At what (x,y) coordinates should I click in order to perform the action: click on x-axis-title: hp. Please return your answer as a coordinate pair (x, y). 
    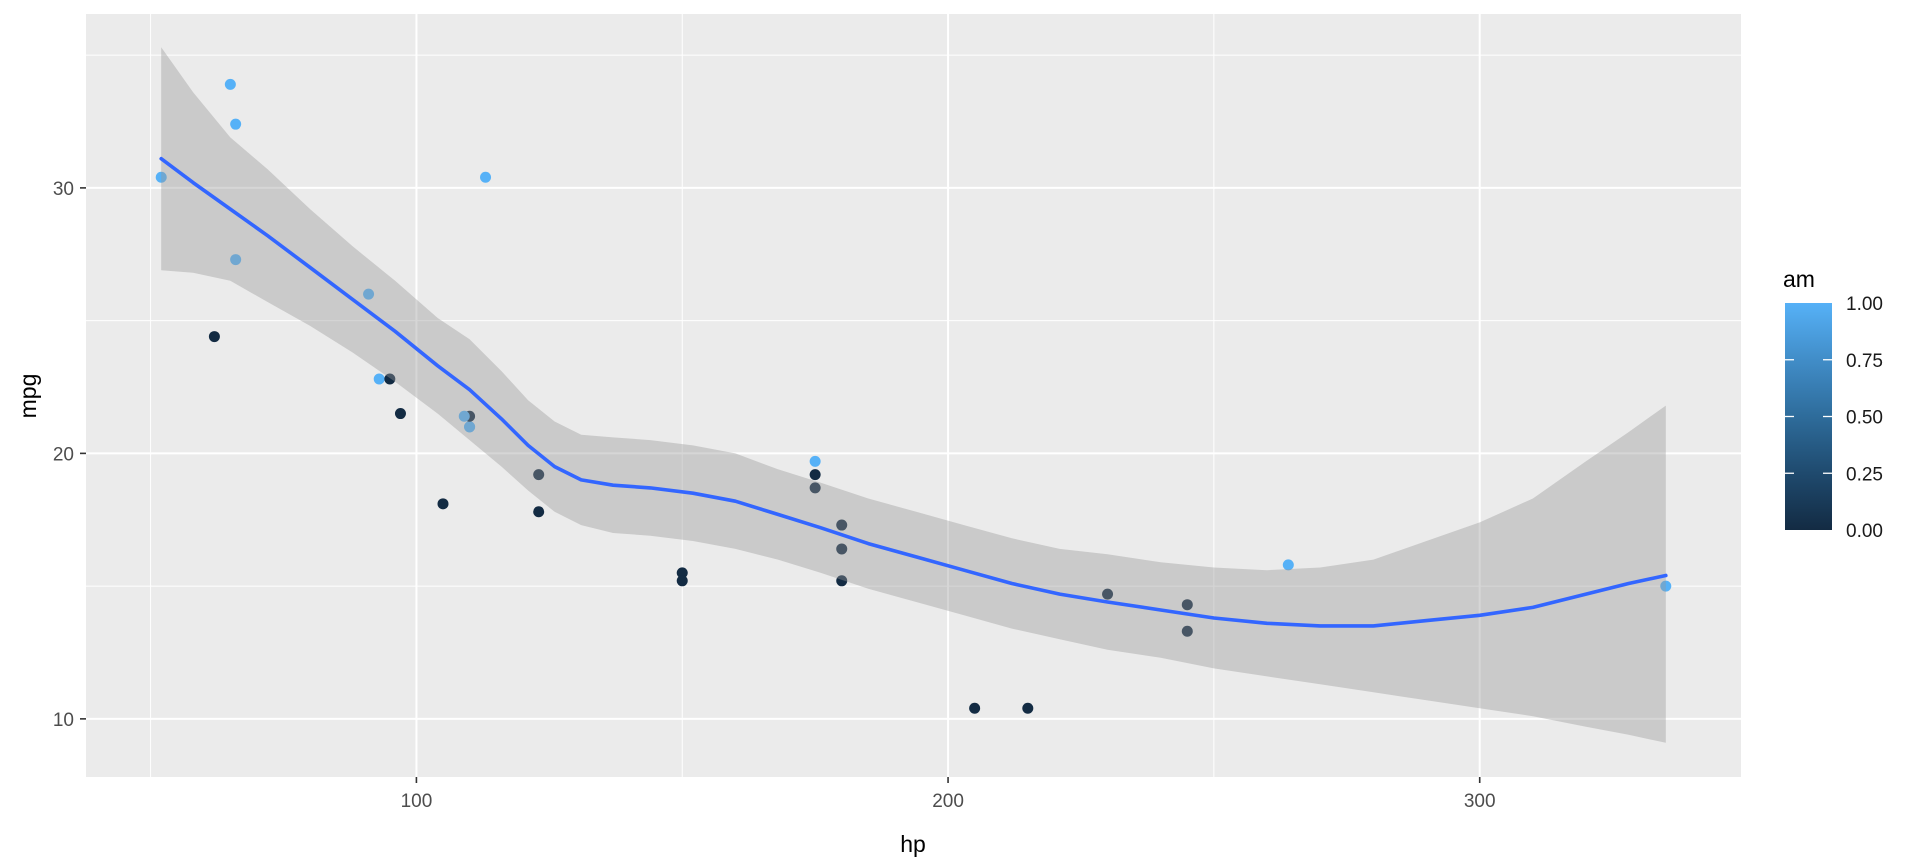
    Looking at the image, I should click on (913, 844).